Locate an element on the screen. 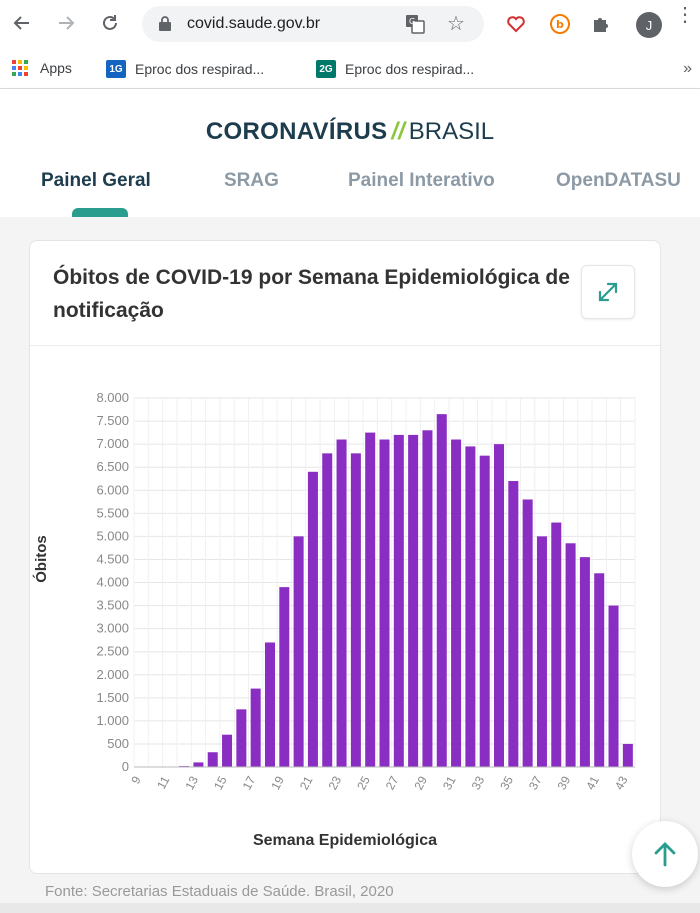 This screenshot has width=700, height=913. browser-toolbar: covid.saude.gov.br G ☆ b J ⋮ is located at coordinates (350, 26).